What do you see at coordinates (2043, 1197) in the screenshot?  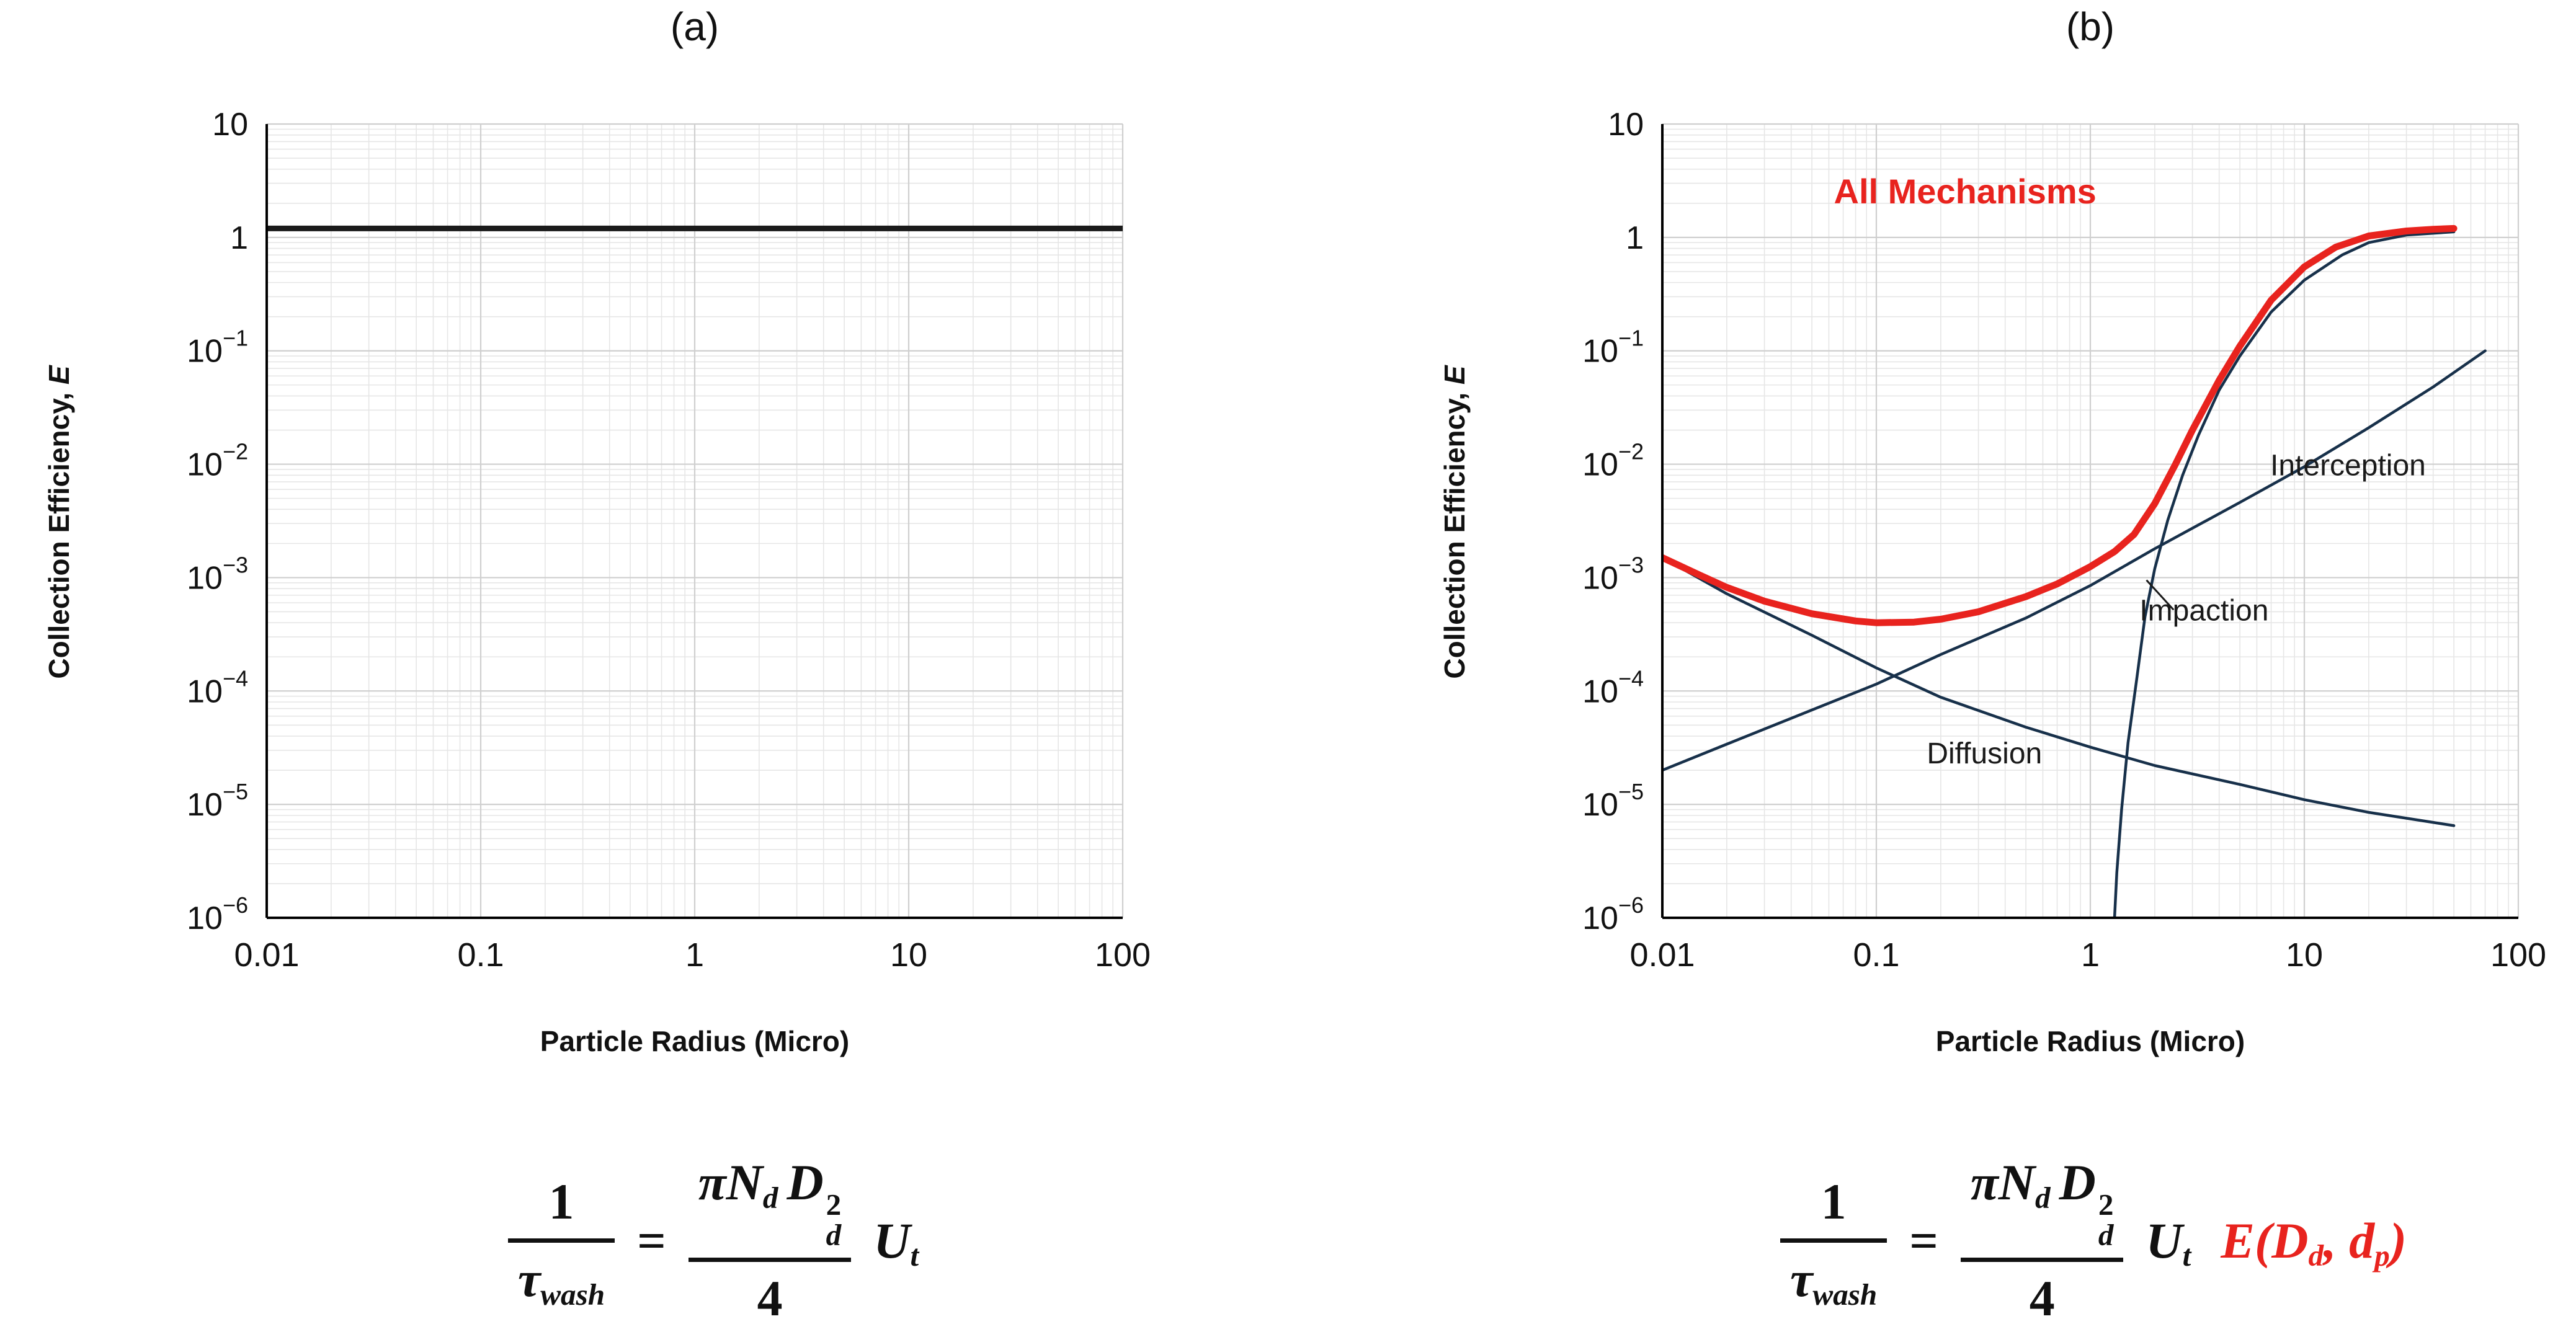 I see `formula-b-nd-subscript: d` at bounding box center [2043, 1197].